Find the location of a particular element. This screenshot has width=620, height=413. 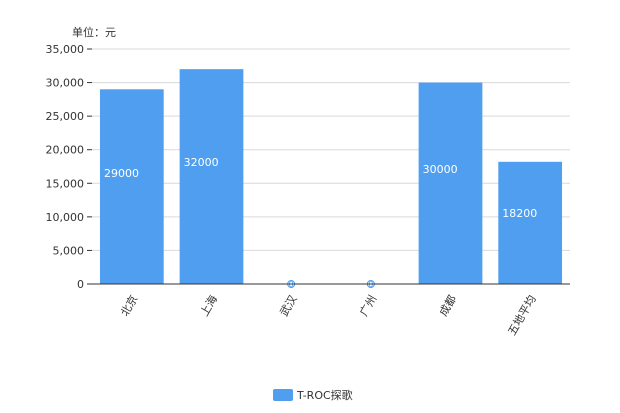

x-tick-label: 成都 is located at coordinates (448, 306).